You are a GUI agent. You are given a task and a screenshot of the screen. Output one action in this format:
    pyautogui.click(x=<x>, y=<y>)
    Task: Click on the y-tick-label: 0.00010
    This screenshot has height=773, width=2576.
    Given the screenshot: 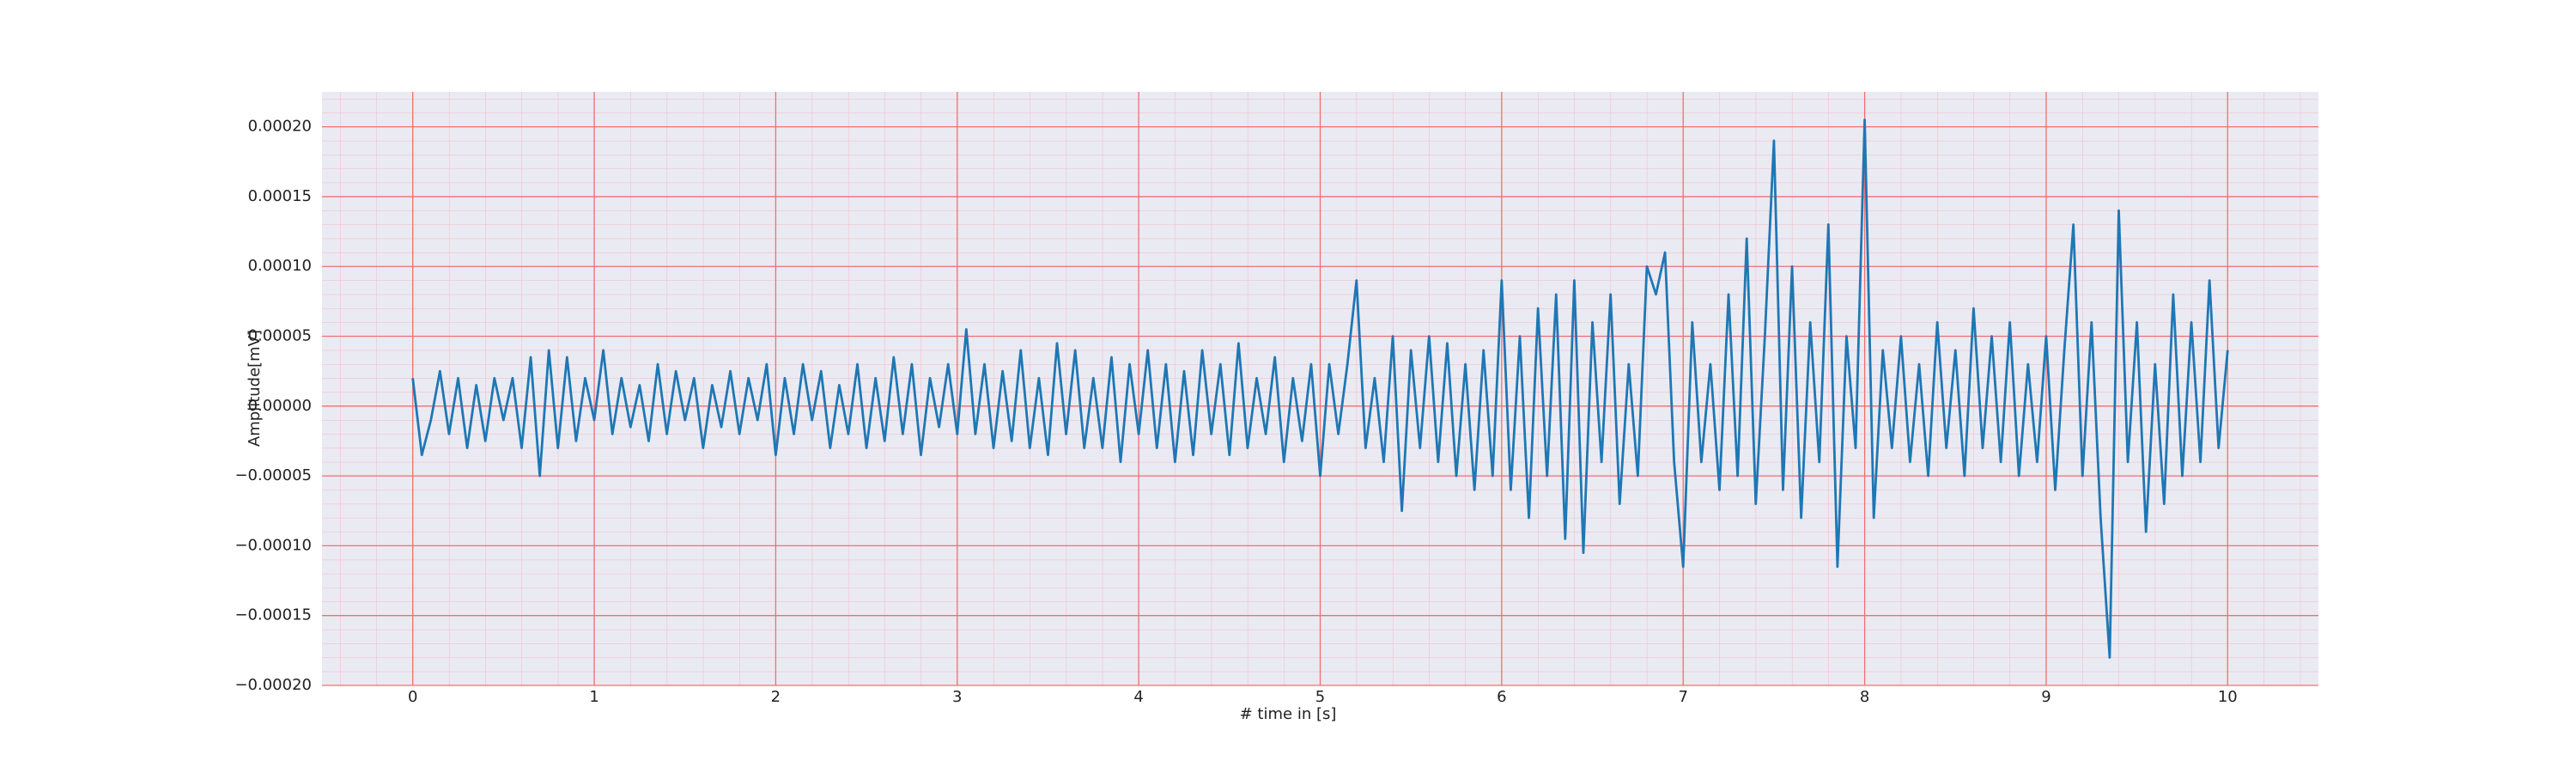 What is the action you would take?
    pyautogui.click(x=280, y=266)
    